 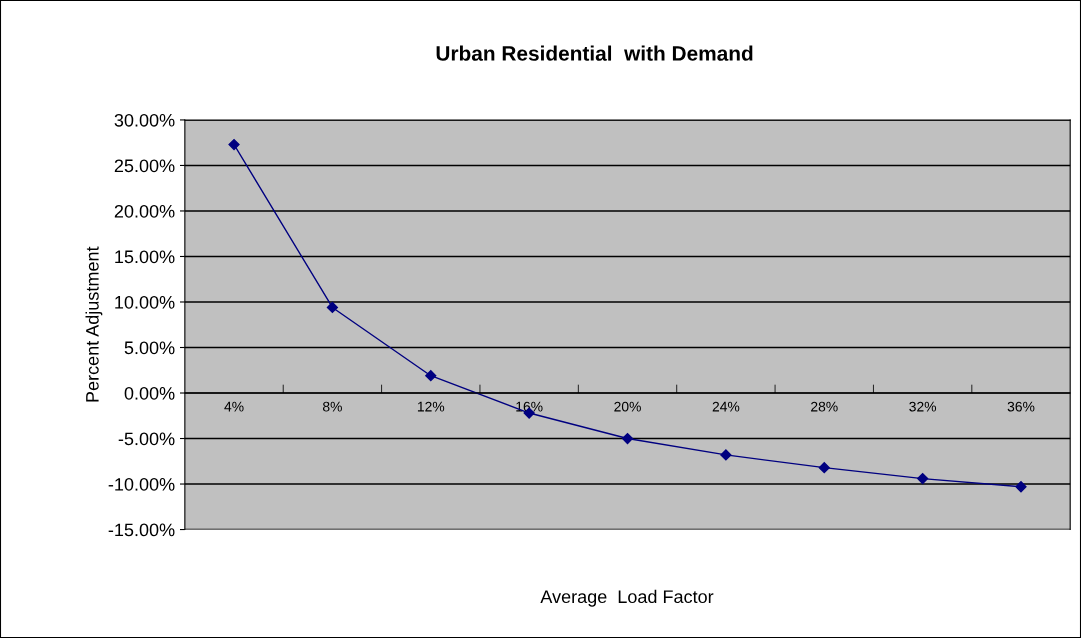 What do you see at coordinates (594, 53) in the screenshot?
I see `chart-title: Urban Residential with Demand` at bounding box center [594, 53].